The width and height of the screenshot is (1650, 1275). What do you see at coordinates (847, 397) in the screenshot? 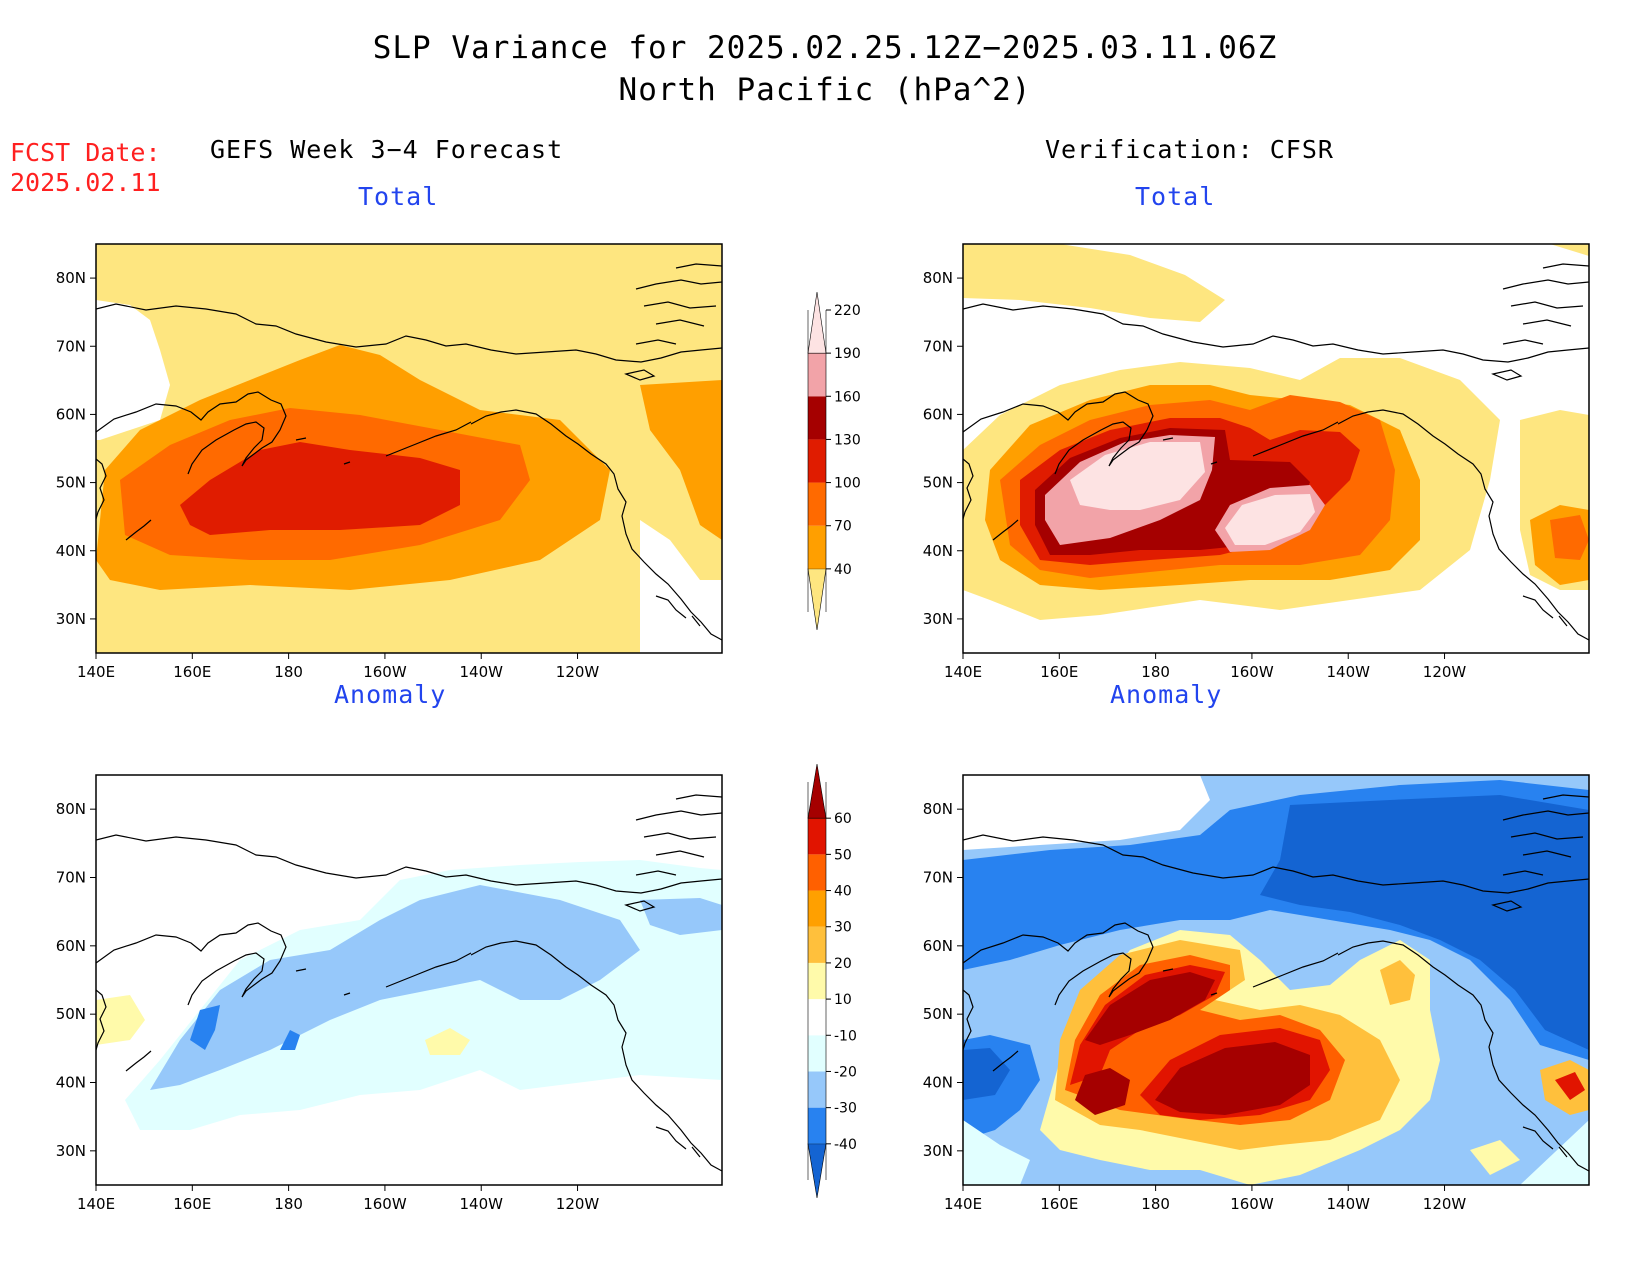
I see `colorbar-label: 160` at bounding box center [847, 397].